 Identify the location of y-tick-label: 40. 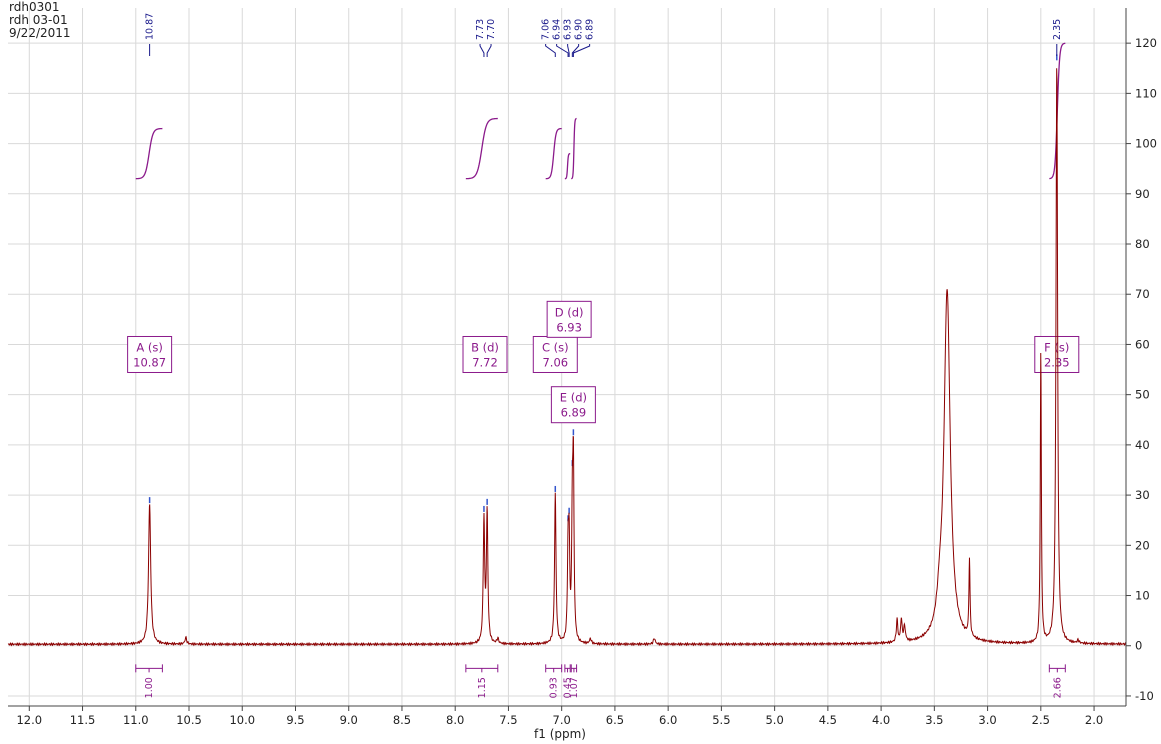
(1142, 445).